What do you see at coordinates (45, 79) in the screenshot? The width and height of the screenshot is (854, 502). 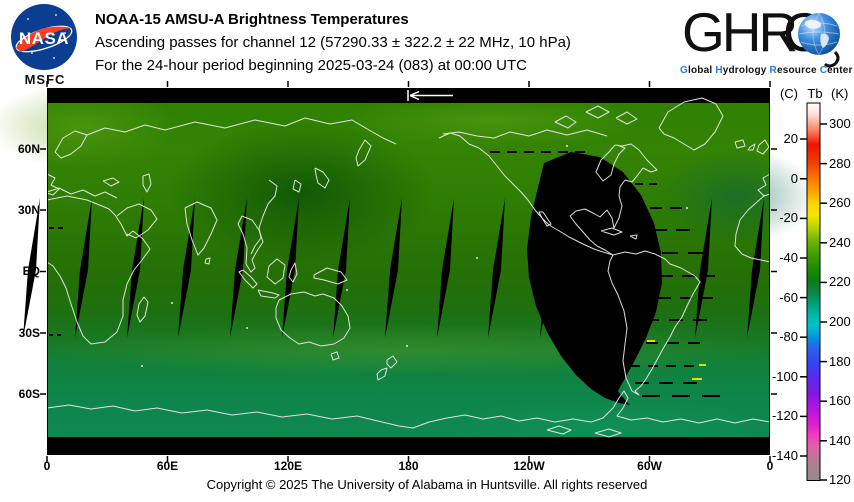 I see `msfc-label: MSFC` at bounding box center [45, 79].